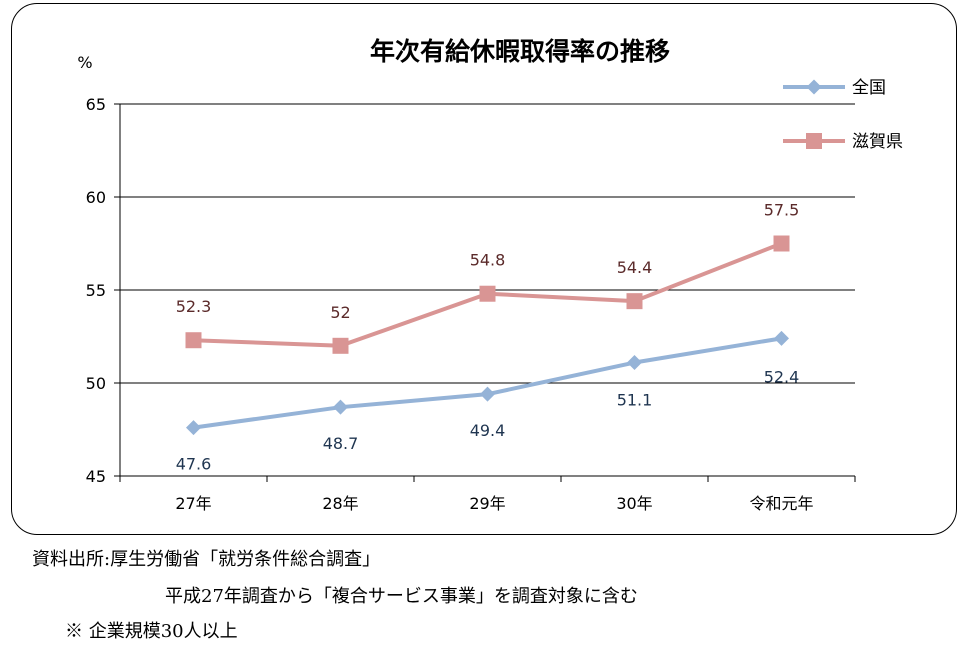 The height and width of the screenshot is (645, 967). Describe the element at coordinates (635, 400) in the screenshot. I see `data-label-zenkoku: 51.1` at that location.